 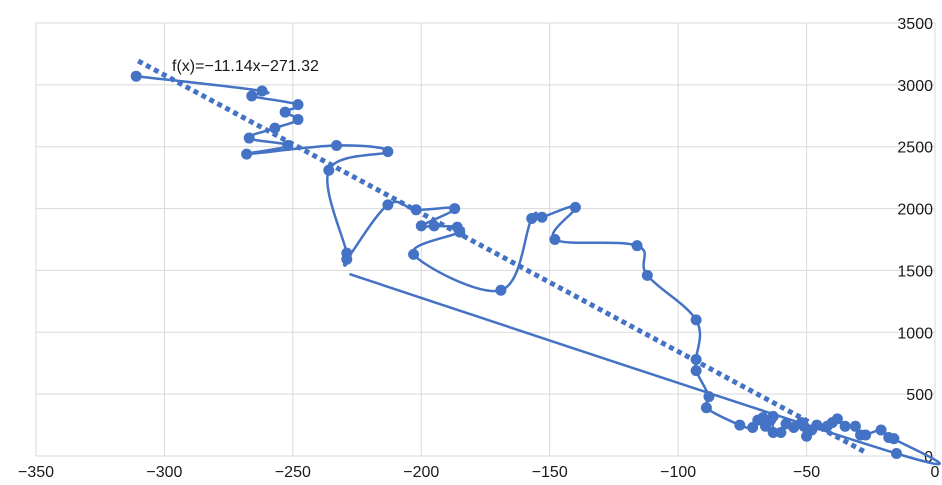 I want to click on x-axis-ticks: −350 −300 −250 −200 −150 −100 −50 0, so click(x=479, y=472).